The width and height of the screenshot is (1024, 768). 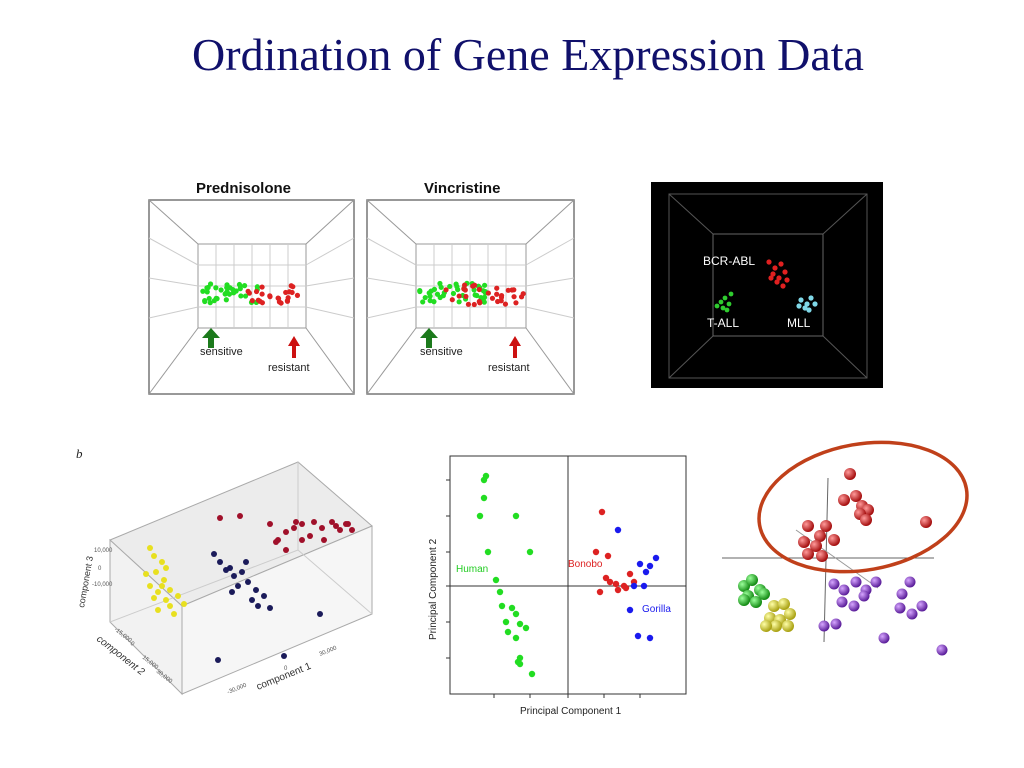 I want to click on x-axis-label: Principal Component 1, so click(x=571, y=711).